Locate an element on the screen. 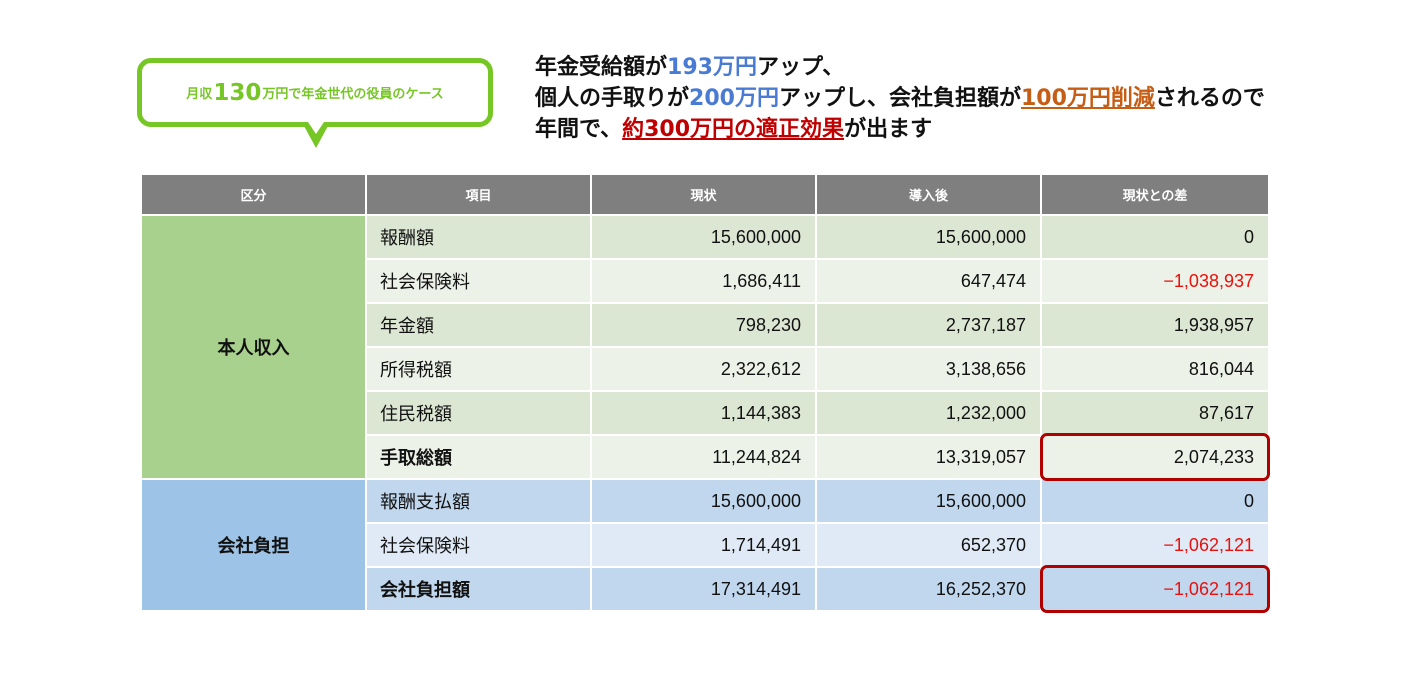 This screenshot has height=686, width=1425. headline-line-3: 年間で、約300万円の適正効果が出ます is located at coordinates (734, 129).